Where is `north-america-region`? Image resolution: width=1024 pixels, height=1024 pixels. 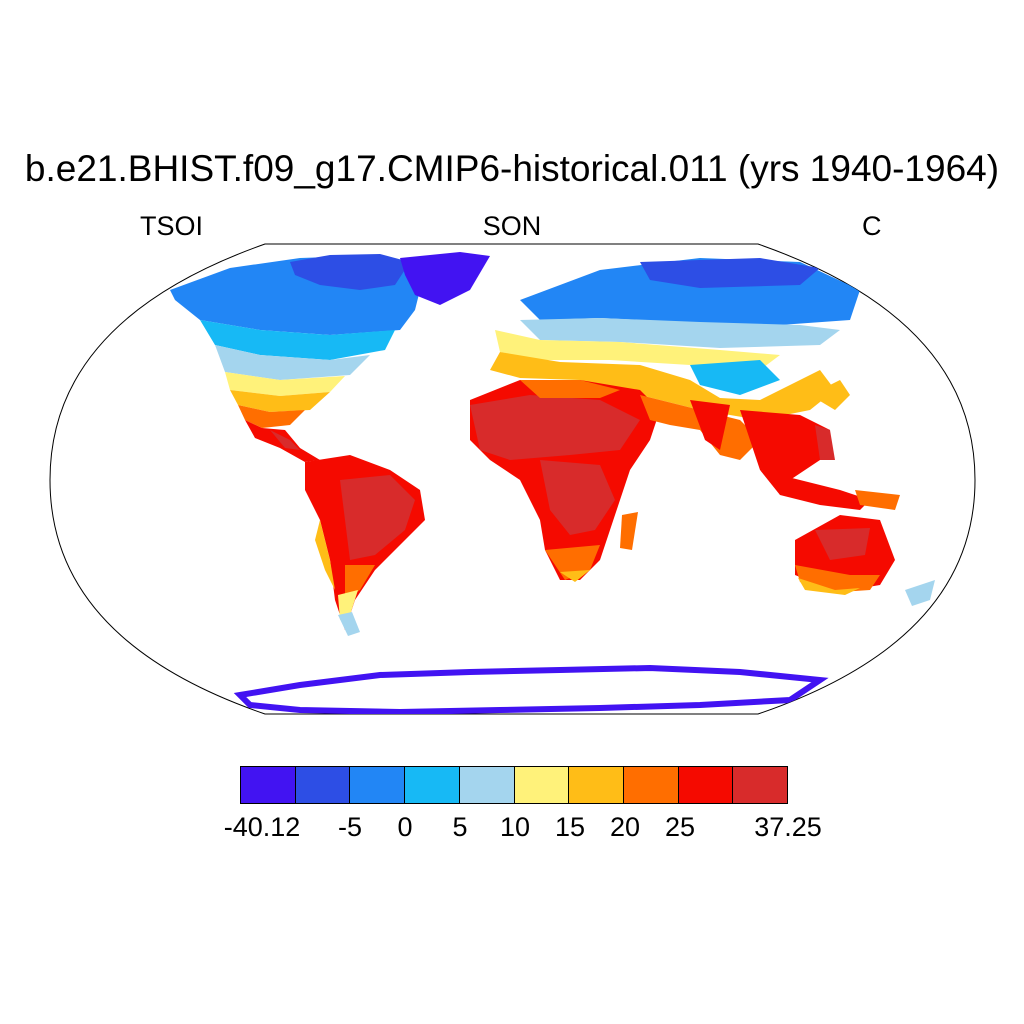
north-america-region is located at coordinates (295, 358).